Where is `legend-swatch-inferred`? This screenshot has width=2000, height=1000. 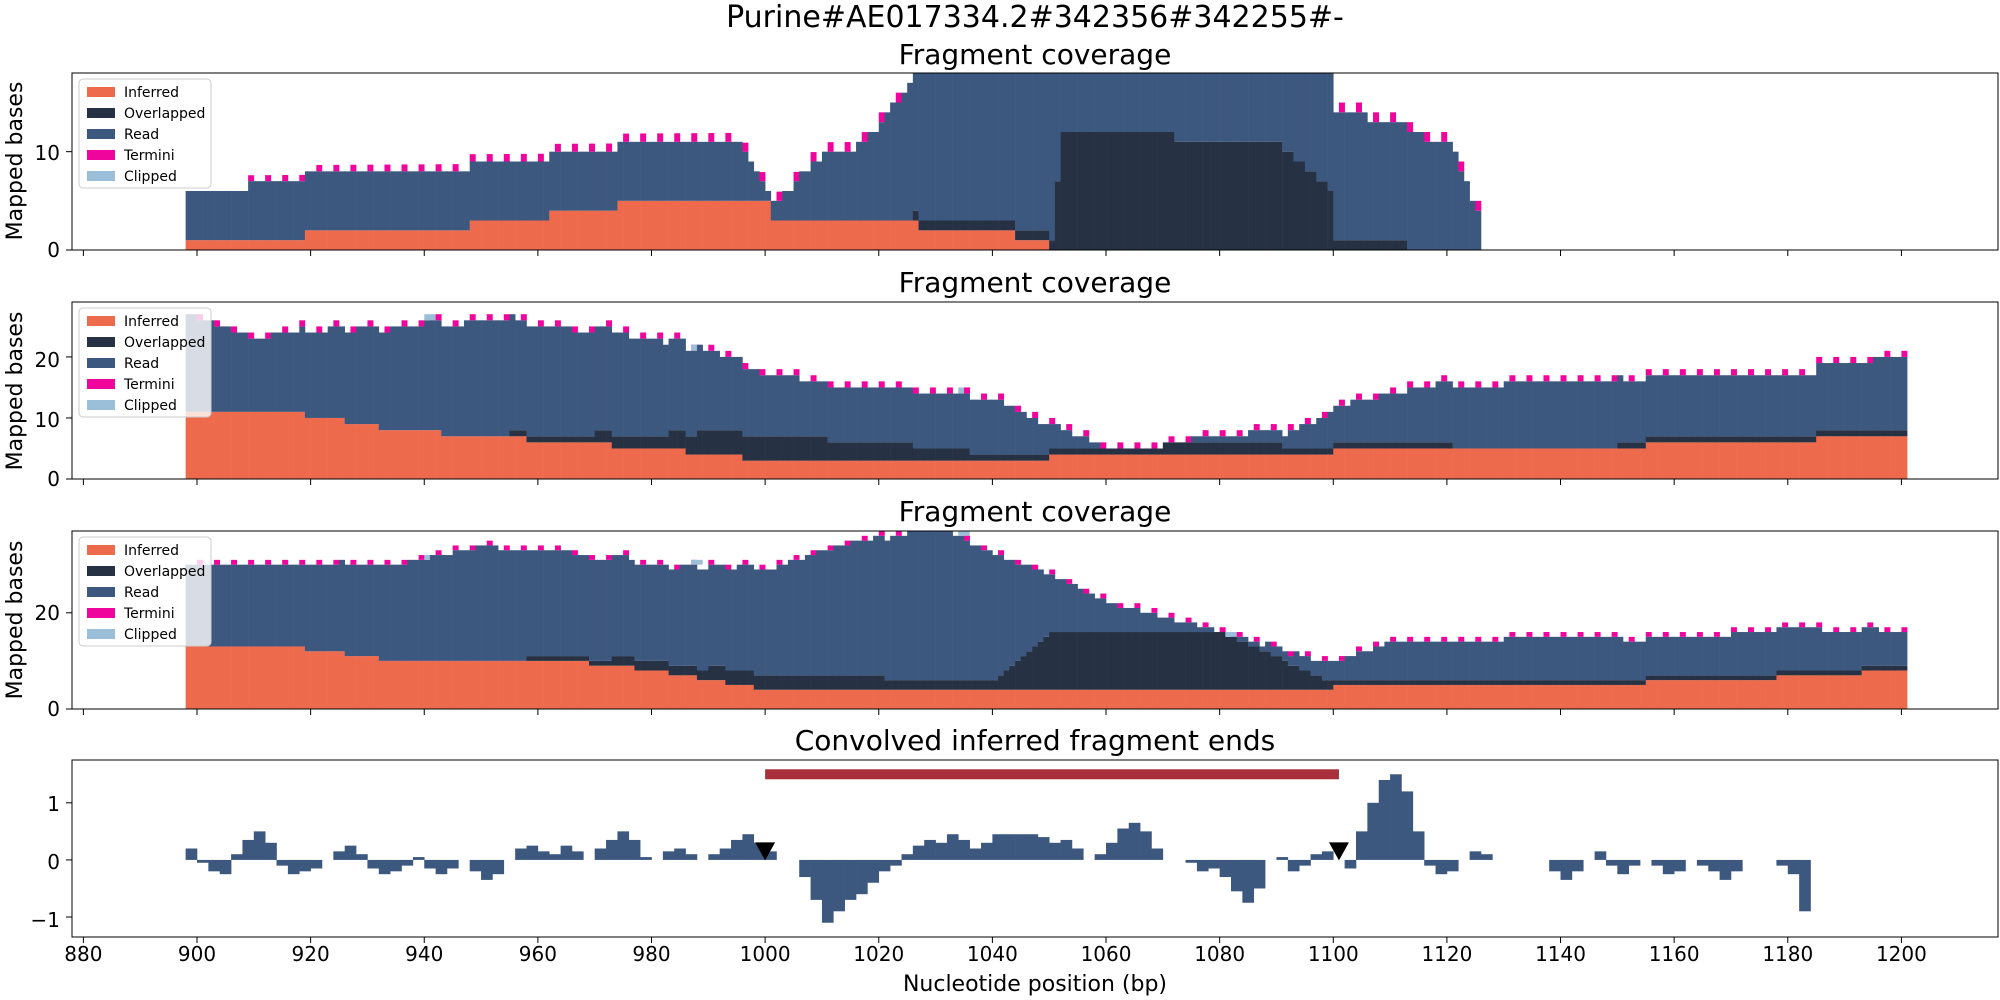
legend-swatch-inferred is located at coordinates (101, 92).